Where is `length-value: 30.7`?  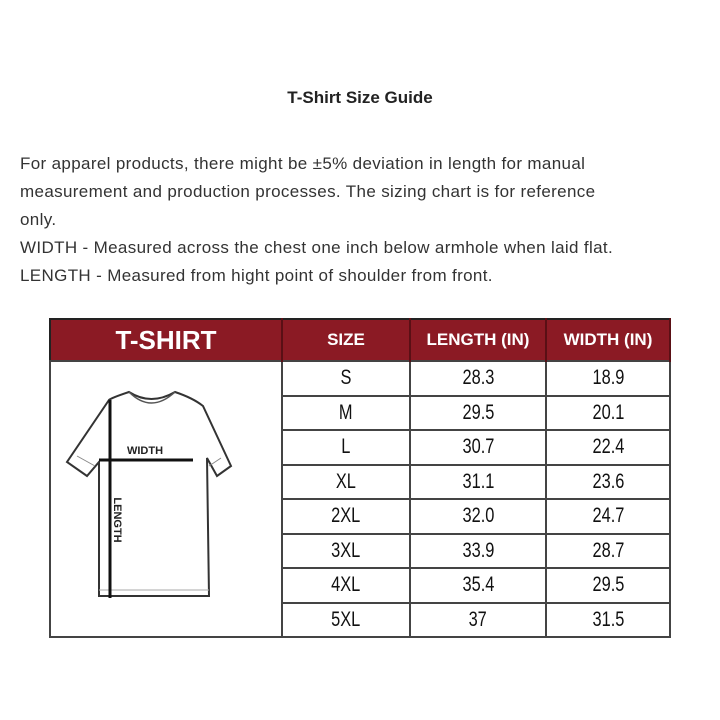 length-value: 30.7 is located at coordinates (478, 447).